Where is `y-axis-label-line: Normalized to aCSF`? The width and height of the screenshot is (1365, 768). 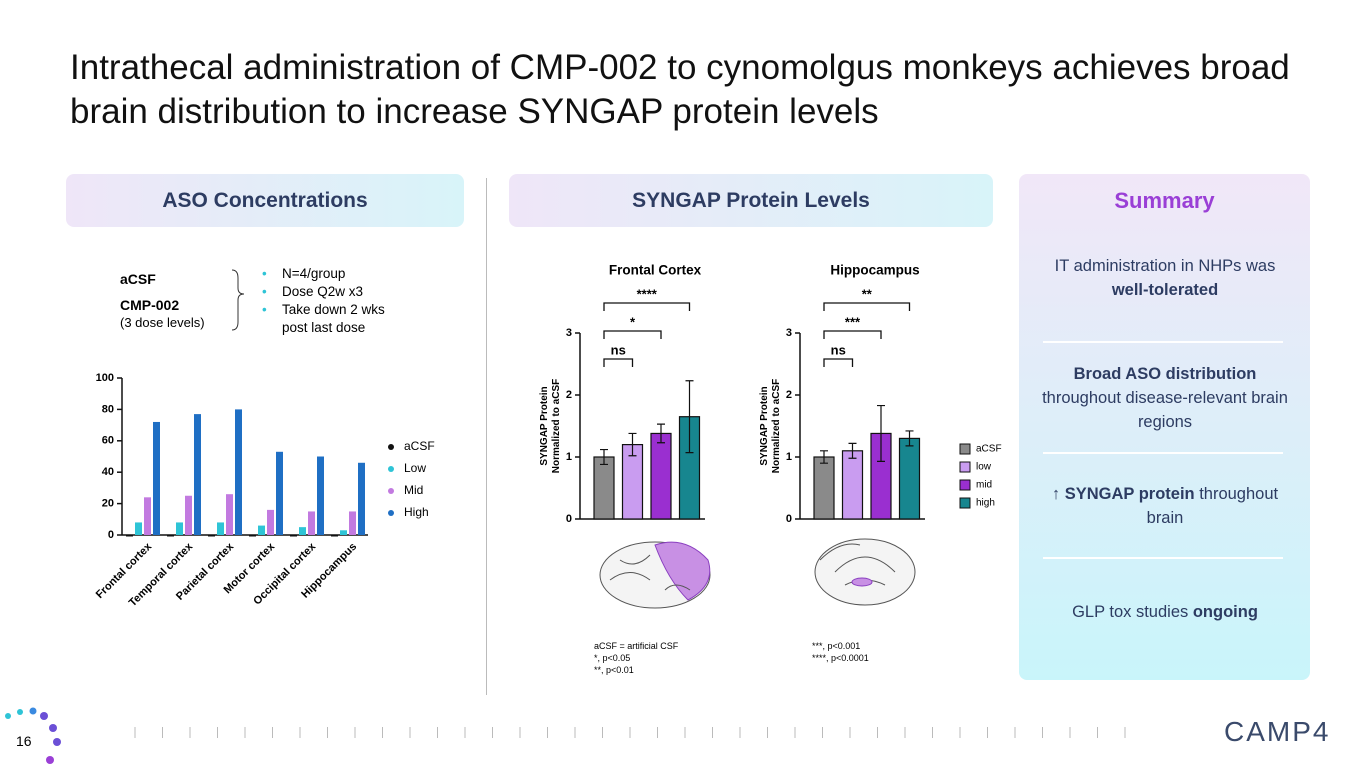 y-axis-label-line: Normalized to aCSF is located at coordinates (556, 426).